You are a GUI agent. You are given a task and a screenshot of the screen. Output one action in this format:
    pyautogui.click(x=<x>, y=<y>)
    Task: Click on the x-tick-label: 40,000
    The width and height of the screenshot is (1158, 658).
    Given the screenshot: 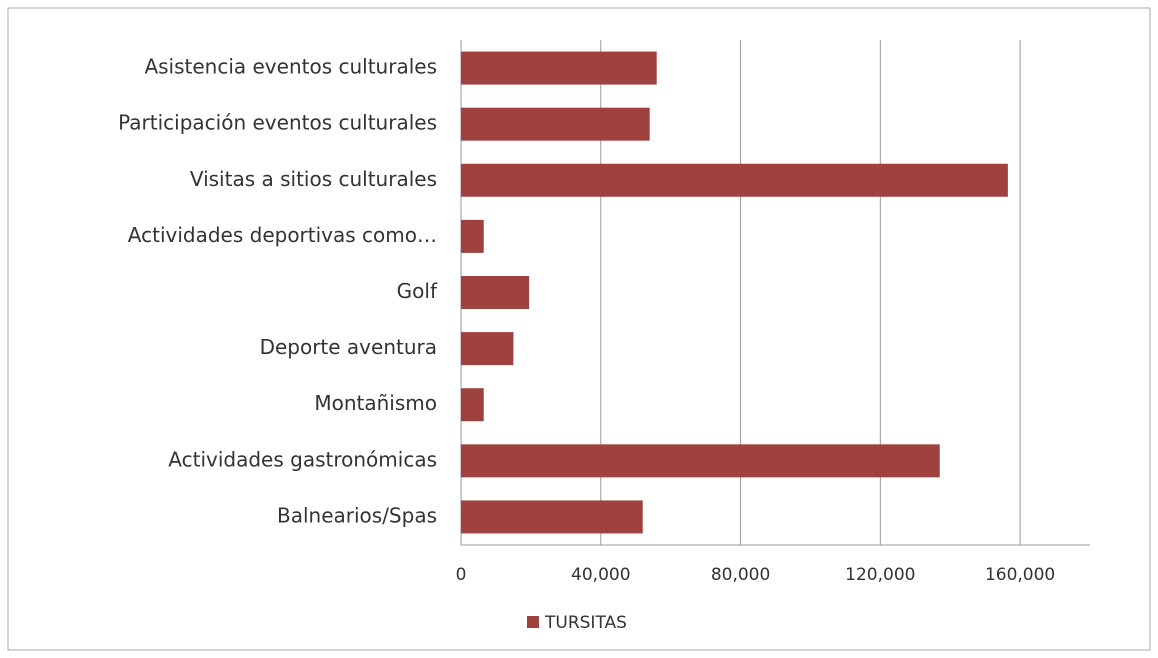 What is the action you would take?
    pyautogui.click(x=600, y=575)
    